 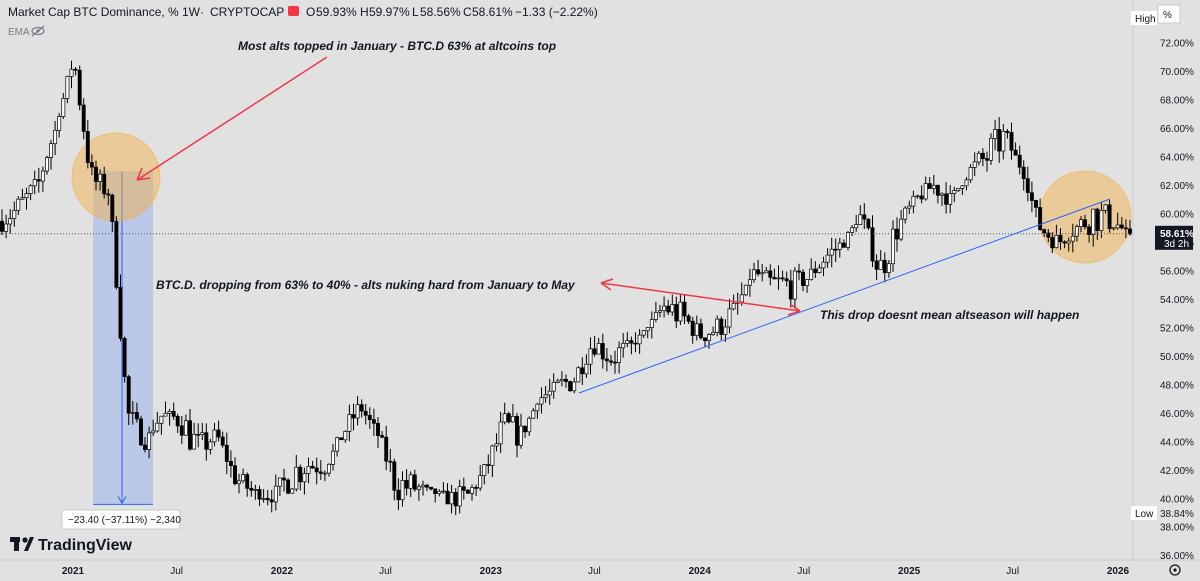 I want to click on arrow-double-shaft, so click(x=700, y=297).